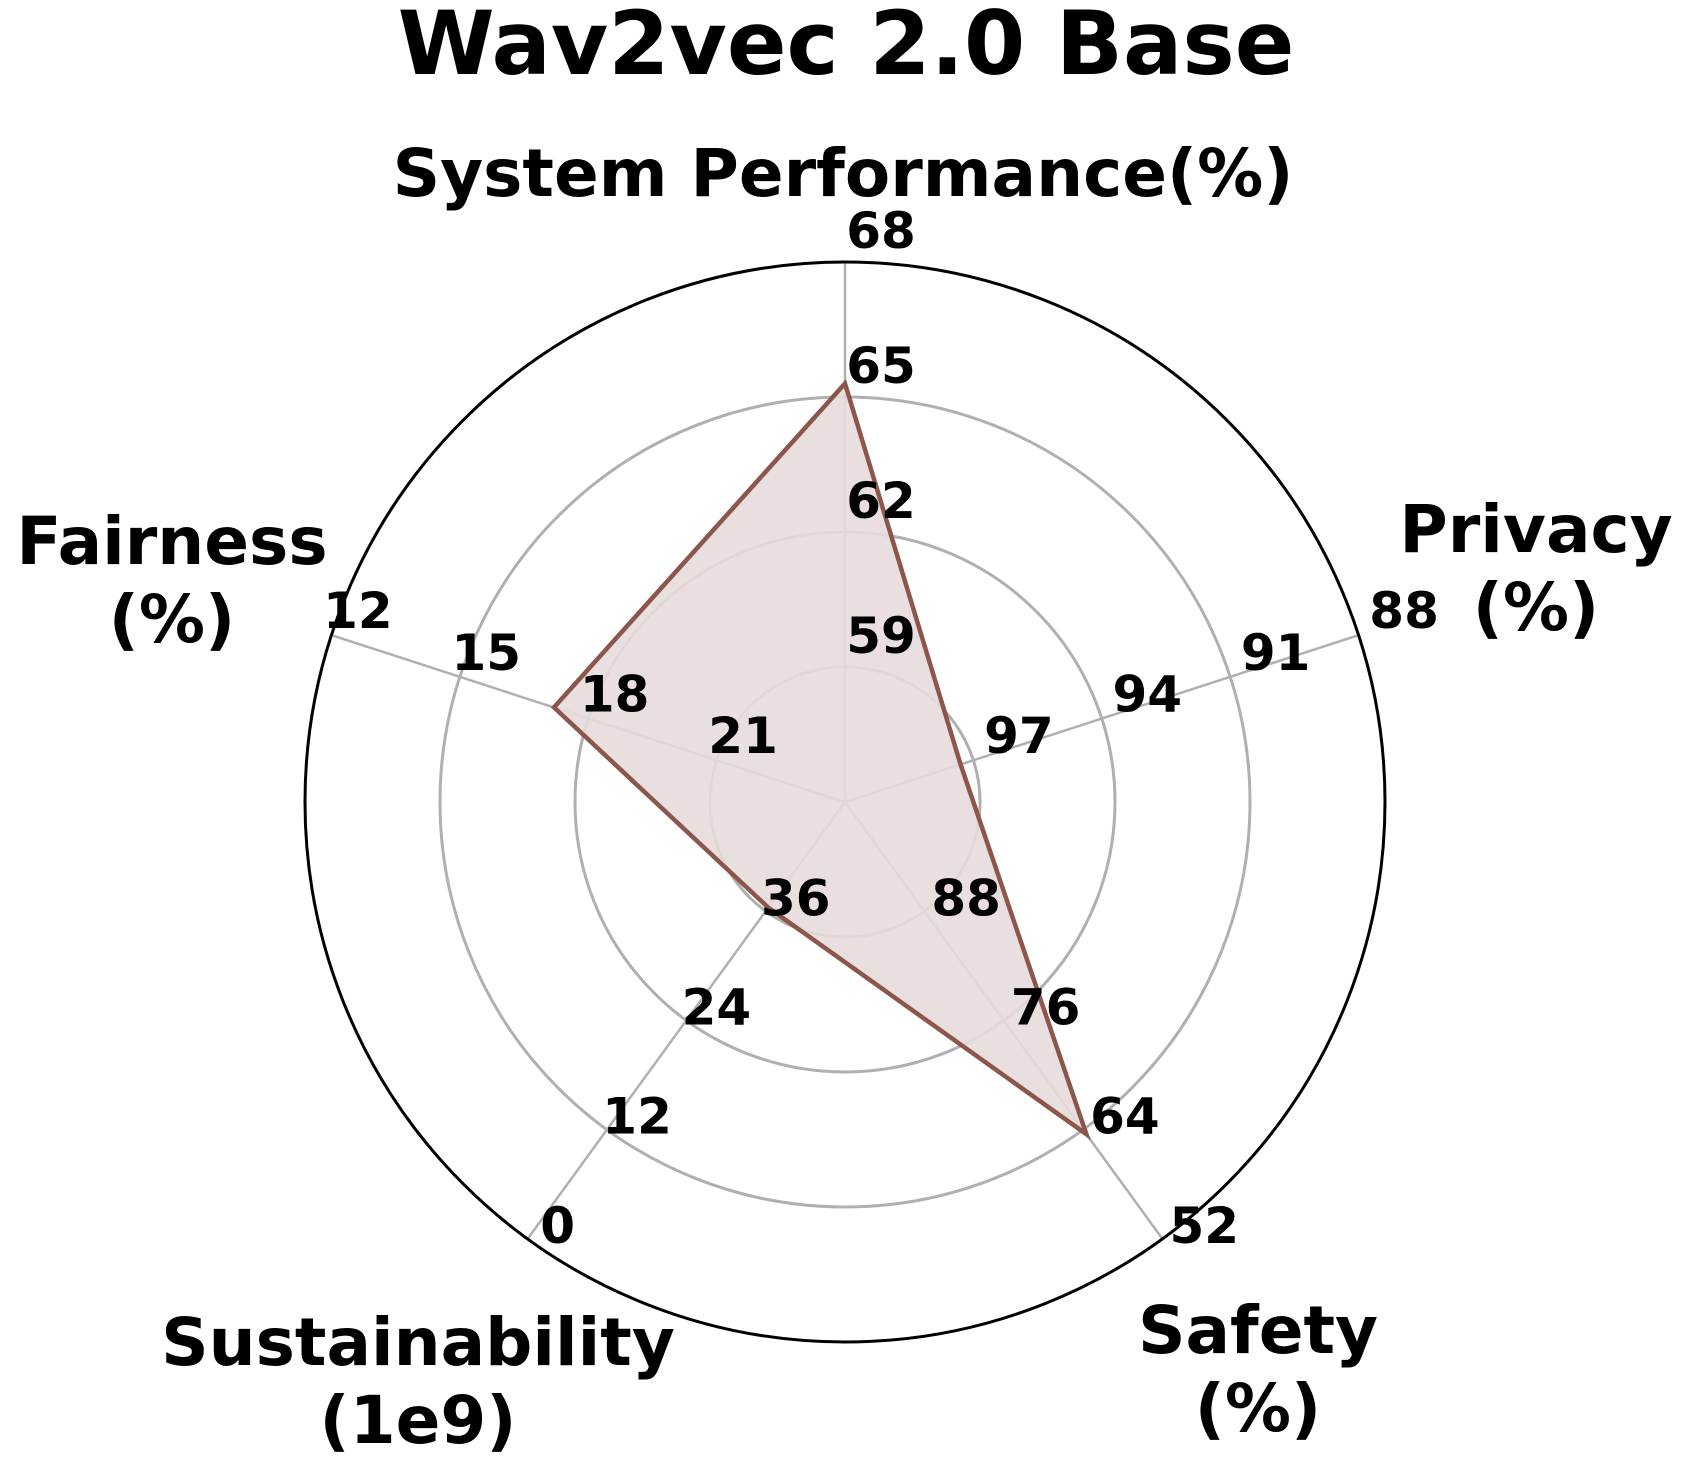 Image resolution: width=1692 pixels, height=1469 pixels. What do you see at coordinates (557, 1226) in the screenshot?
I see `tick-label: 0` at bounding box center [557, 1226].